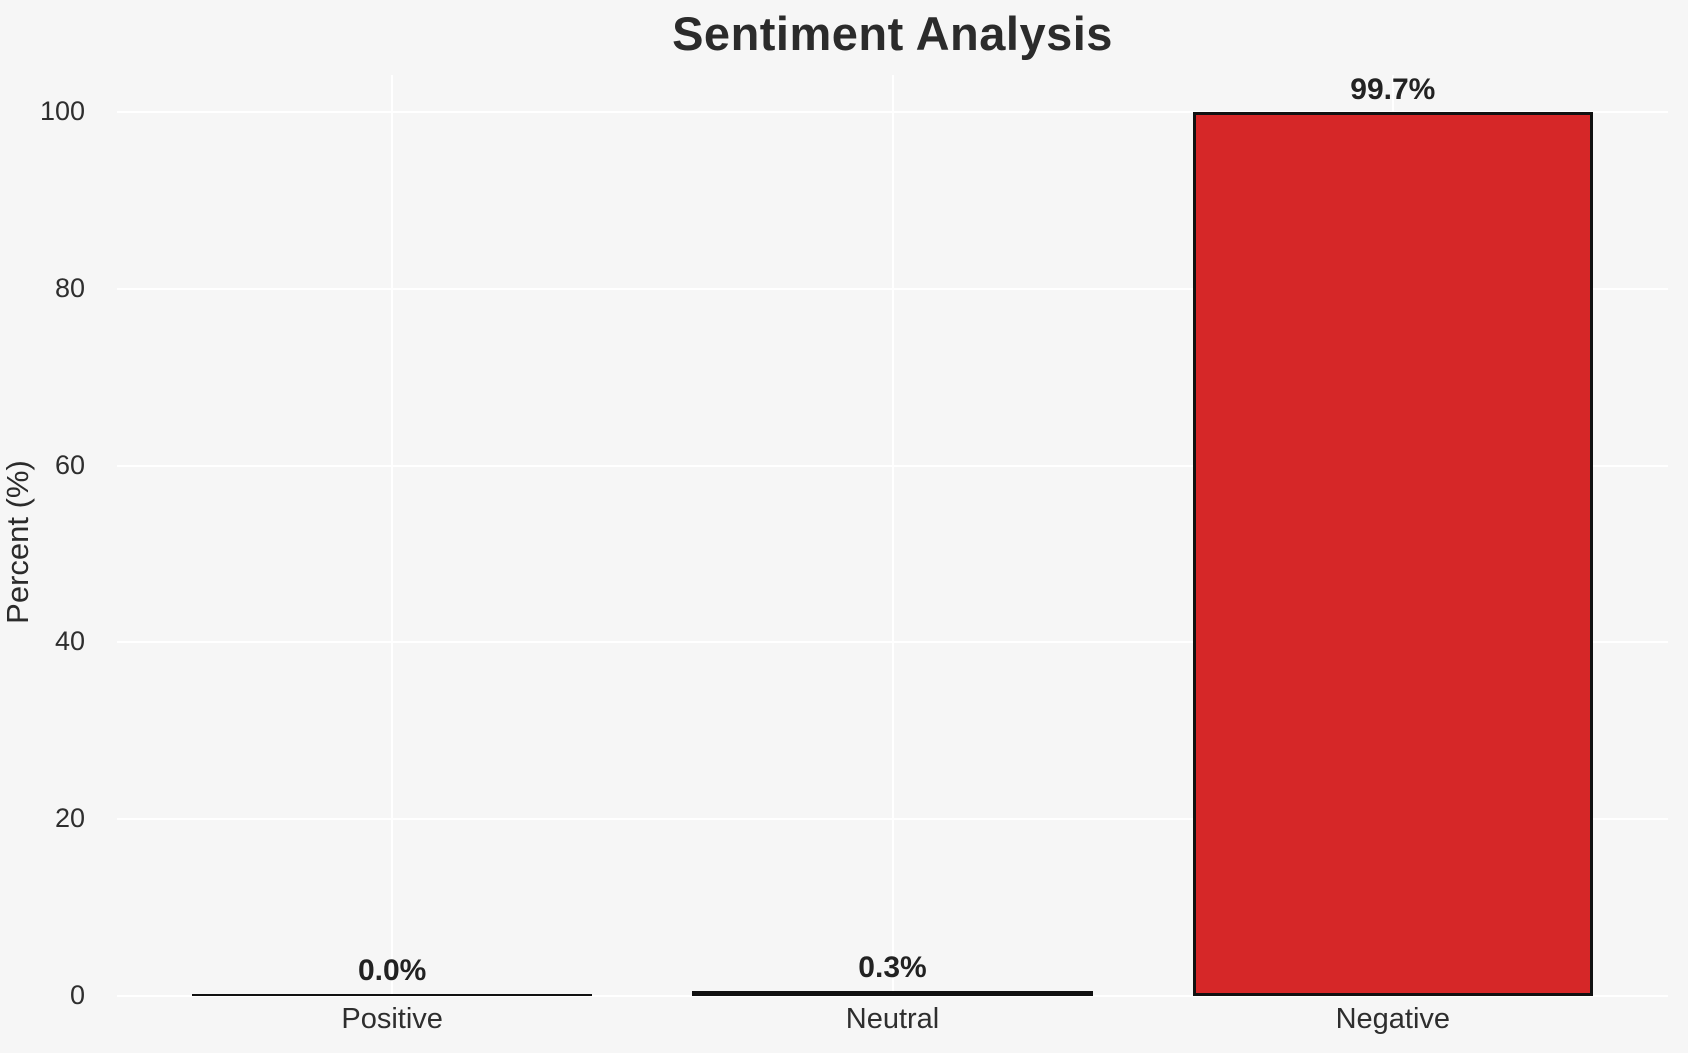 This screenshot has height=1053, width=1688. What do you see at coordinates (69, 464) in the screenshot?
I see `y-tick-label-60: 60` at bounding box center [69, 464].